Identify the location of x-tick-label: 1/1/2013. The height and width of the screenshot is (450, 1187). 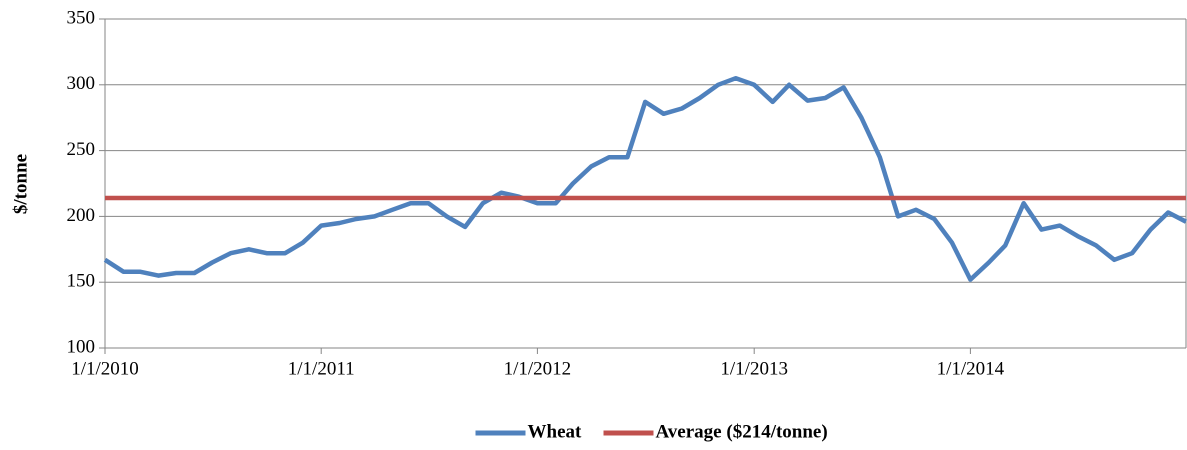
(754, 368).